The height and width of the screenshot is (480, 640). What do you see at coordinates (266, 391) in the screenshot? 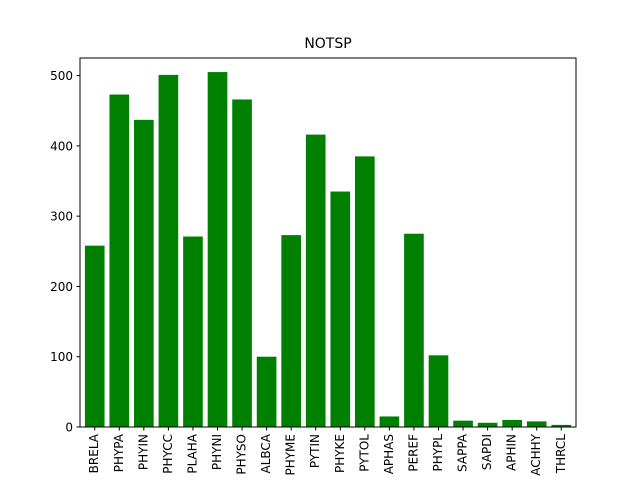
I see `bar-albca` at bounding box center [266, 391].